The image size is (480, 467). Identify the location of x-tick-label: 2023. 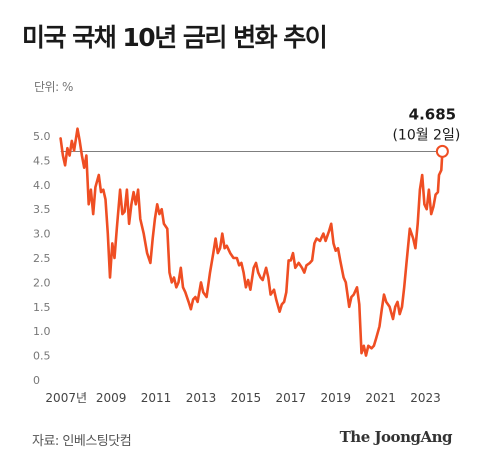
(425, 398).